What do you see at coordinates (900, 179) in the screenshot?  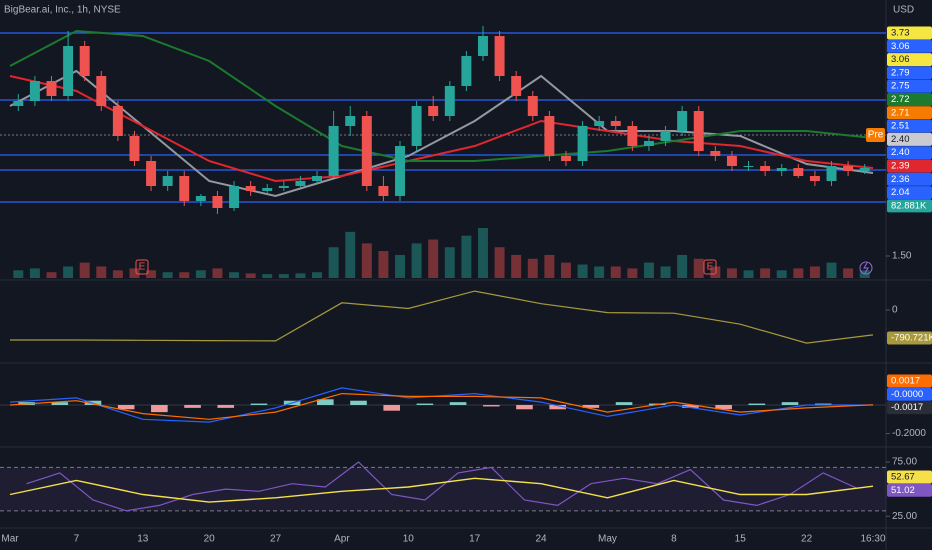 I see `price-label: 2.36` at bounding box center [900, 179].